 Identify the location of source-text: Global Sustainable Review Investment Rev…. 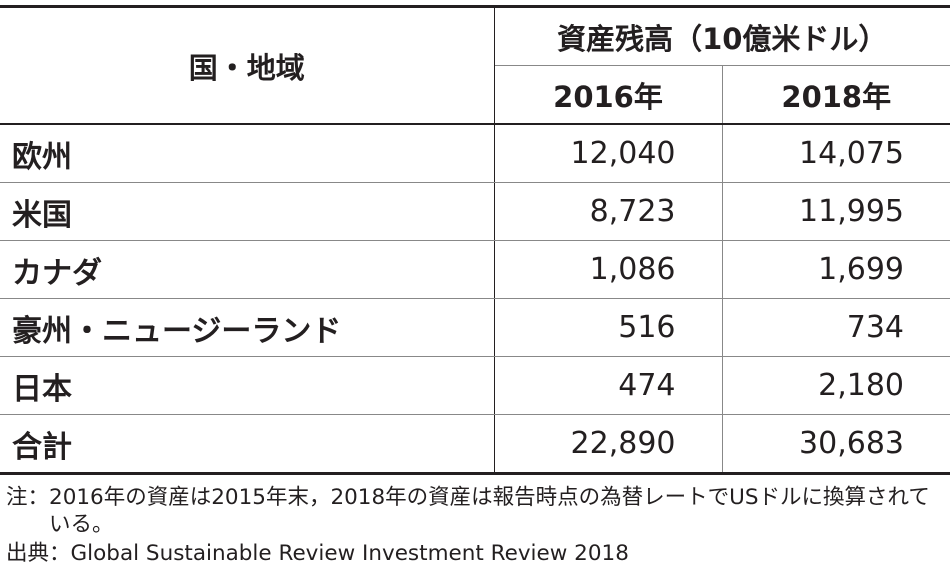
(349, 553).